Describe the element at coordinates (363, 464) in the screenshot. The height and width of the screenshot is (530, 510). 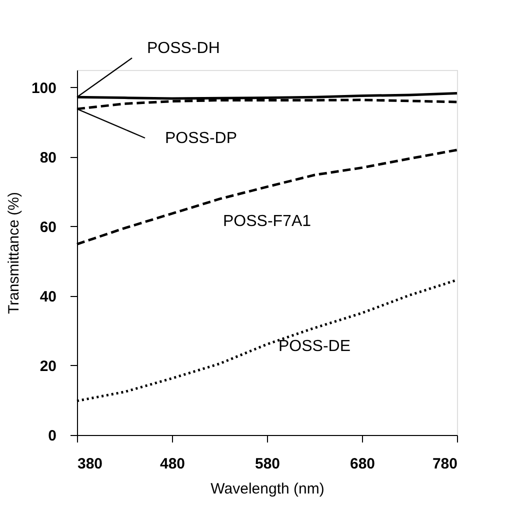
I see `x-tick-label: 680` at that location.